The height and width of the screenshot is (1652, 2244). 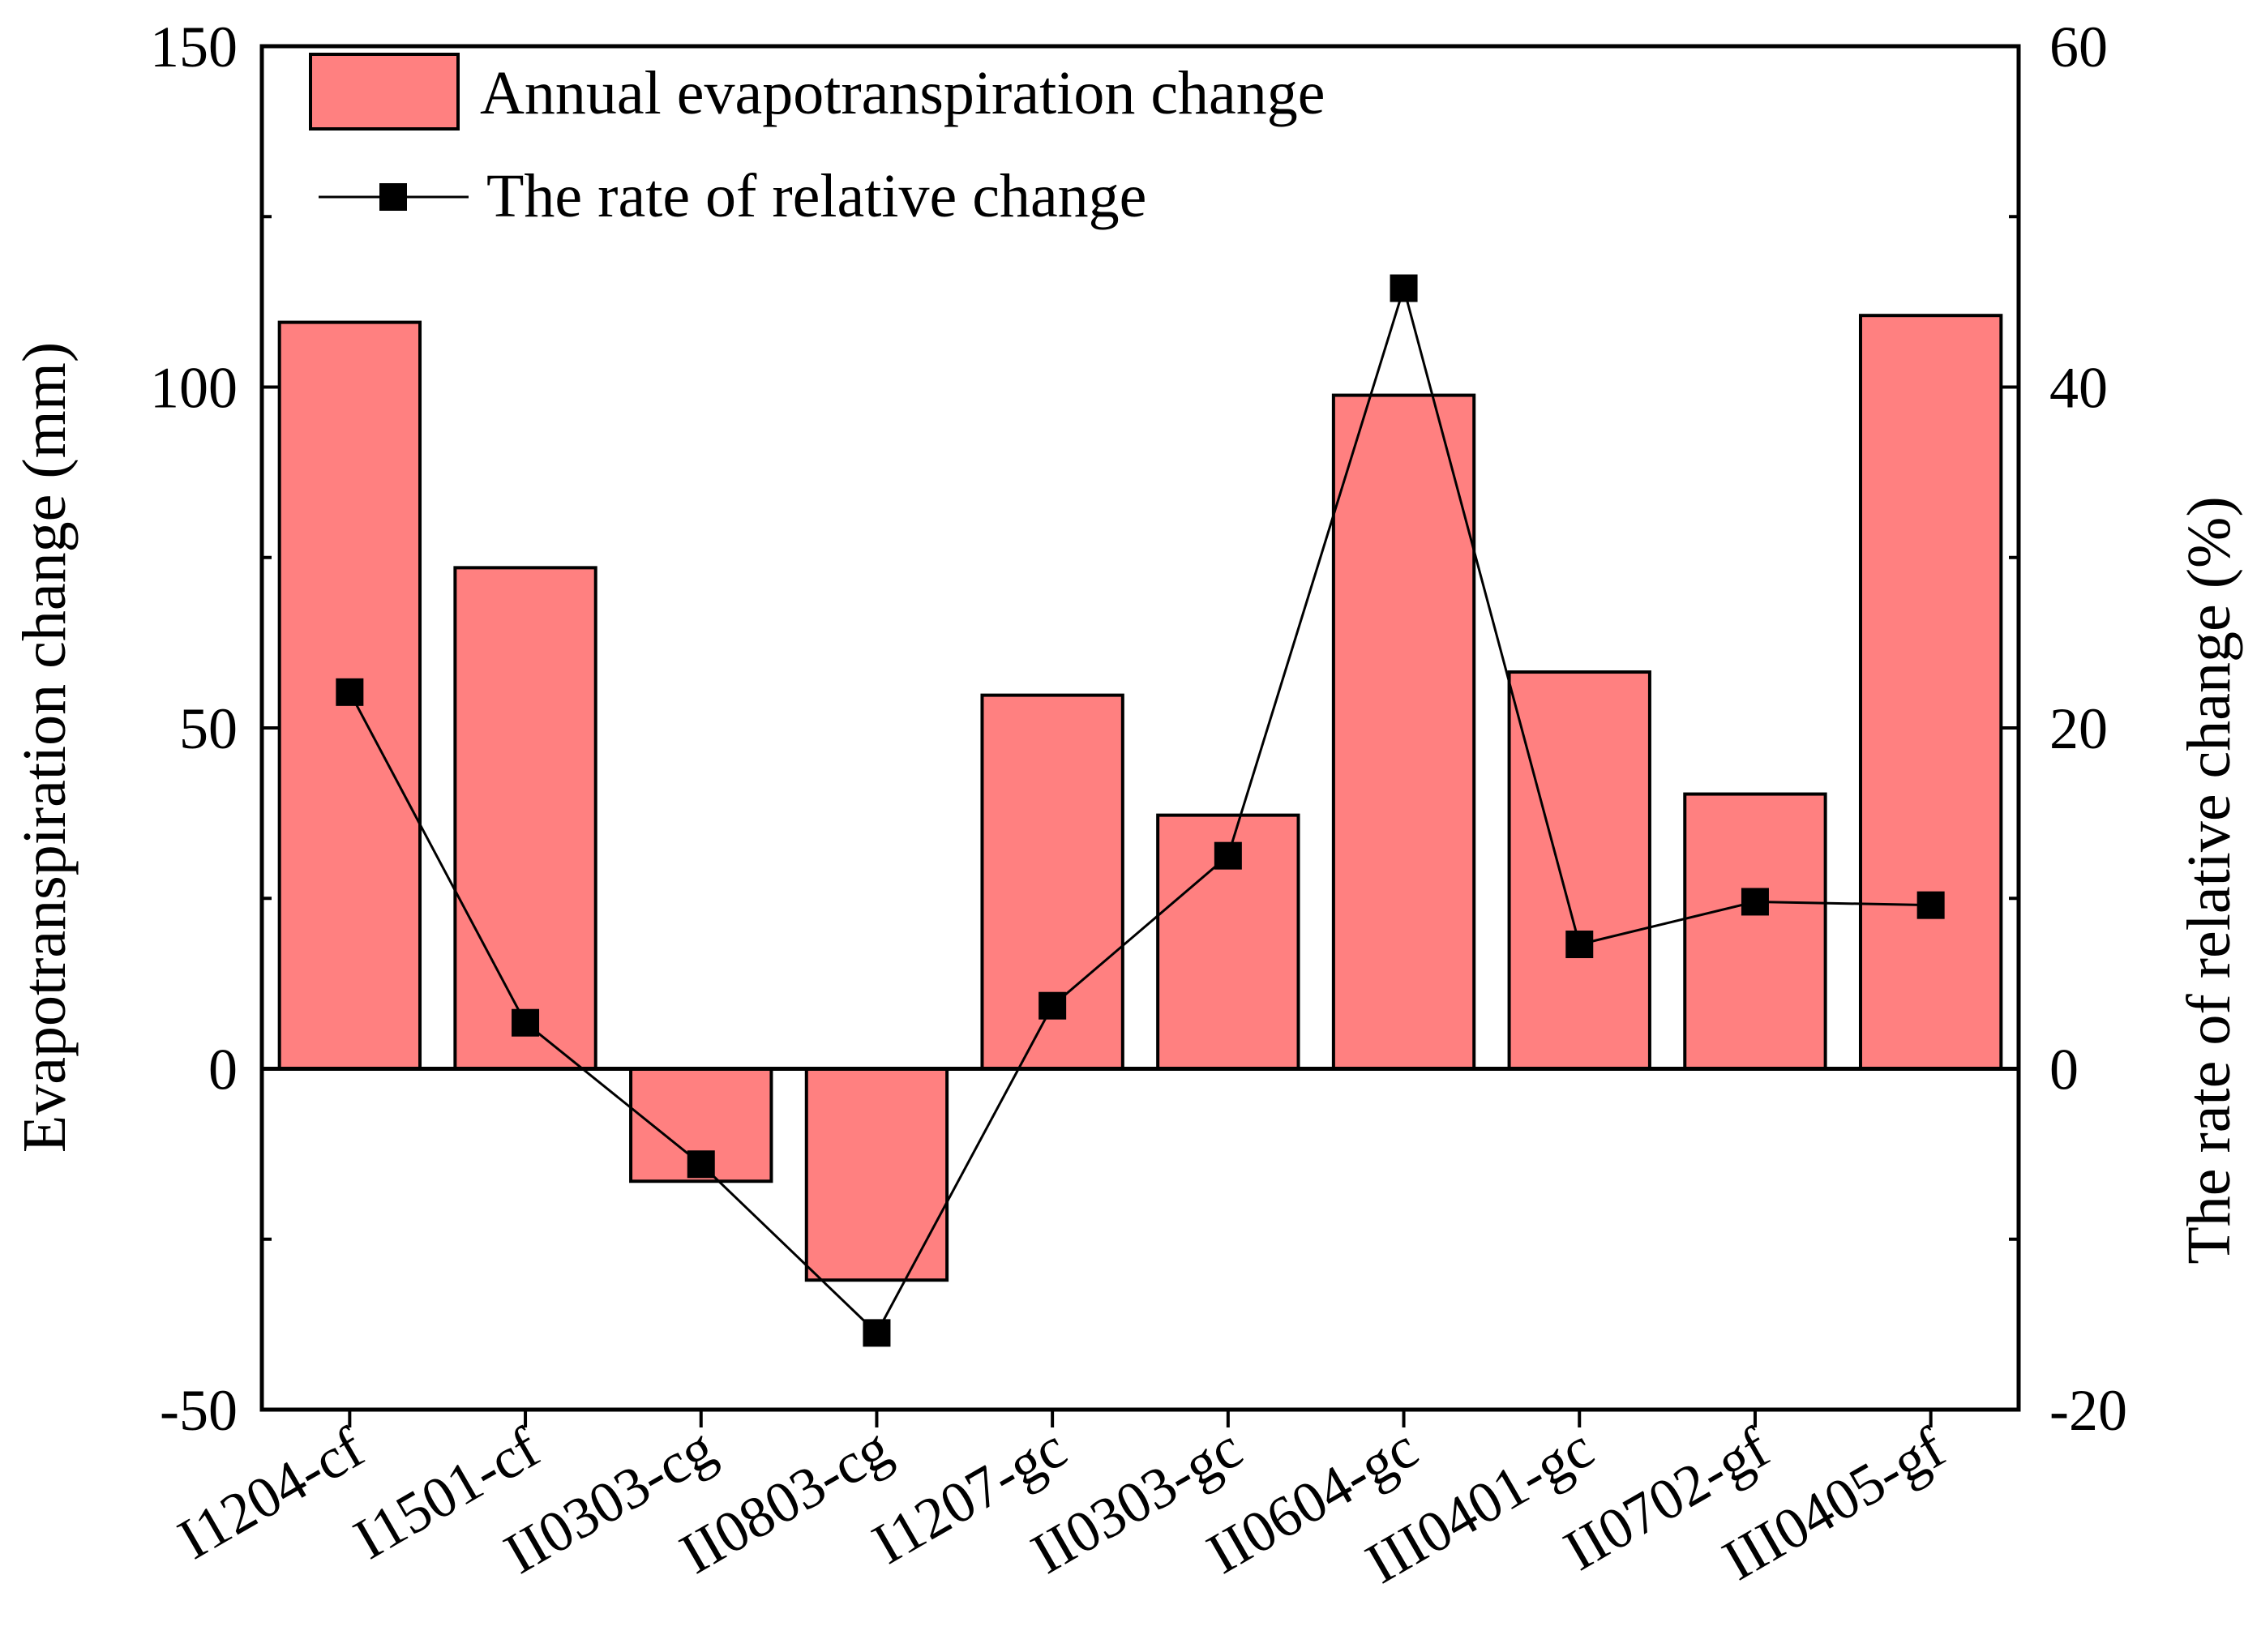 What do you see at coordinates (384, 92) in the screenshot?
I see `legend-bar-swatch` at bounding box center [384, 92].